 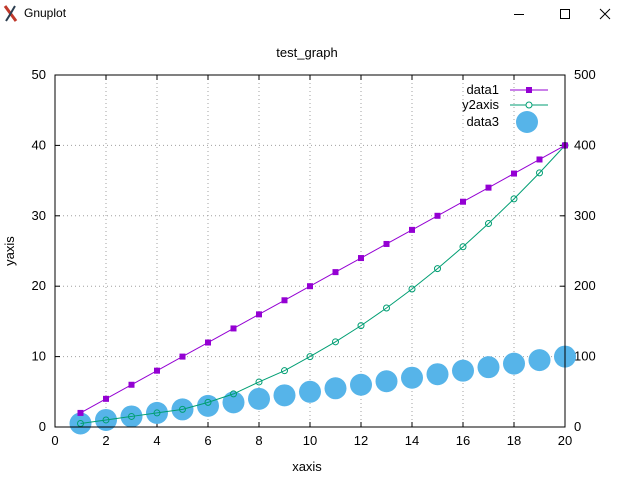 I want to click on x-tick-label: 2, so click(x=105, y=440).